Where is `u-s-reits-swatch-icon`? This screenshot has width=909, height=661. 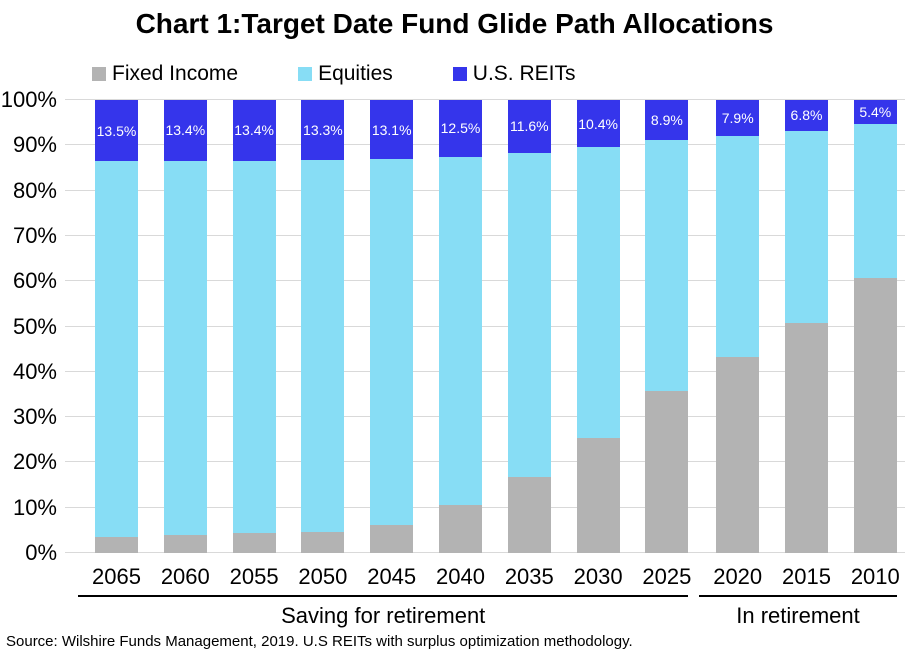
u-s-reits-swatch-icon is located at coordinates (459, 74).